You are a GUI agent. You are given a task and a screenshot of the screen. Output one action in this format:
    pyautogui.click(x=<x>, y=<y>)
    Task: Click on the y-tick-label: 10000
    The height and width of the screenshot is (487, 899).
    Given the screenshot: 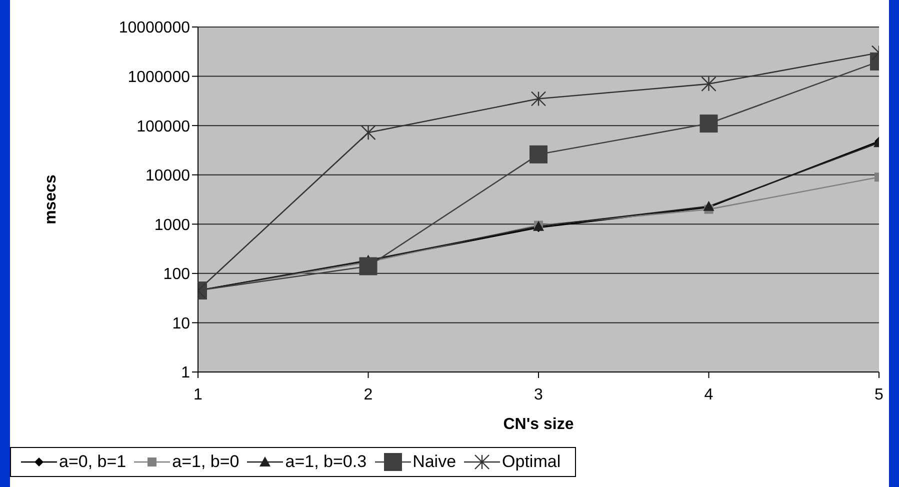 What is the action you would take?
    pyautogui.click(x=168, y=176)
    